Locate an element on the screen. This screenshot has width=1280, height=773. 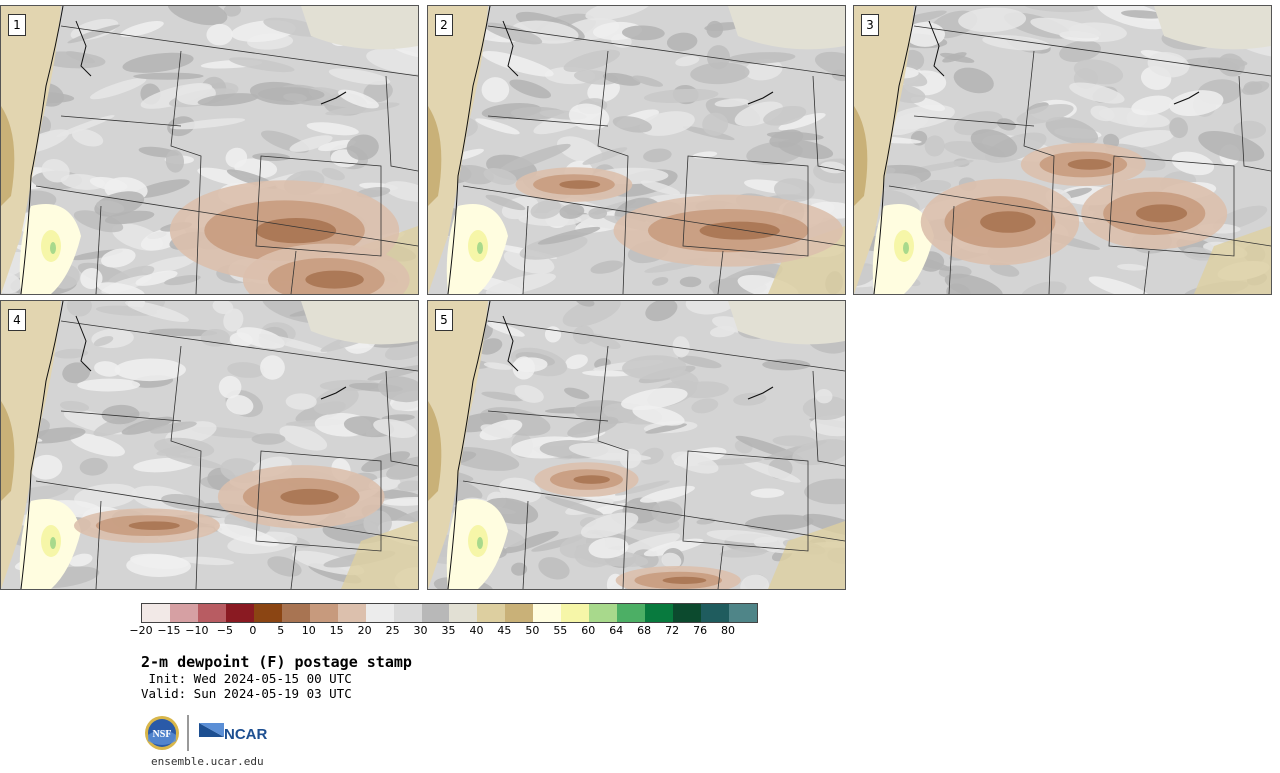
colorbar-tick-label: 15 is located at coordinates (336, 630).